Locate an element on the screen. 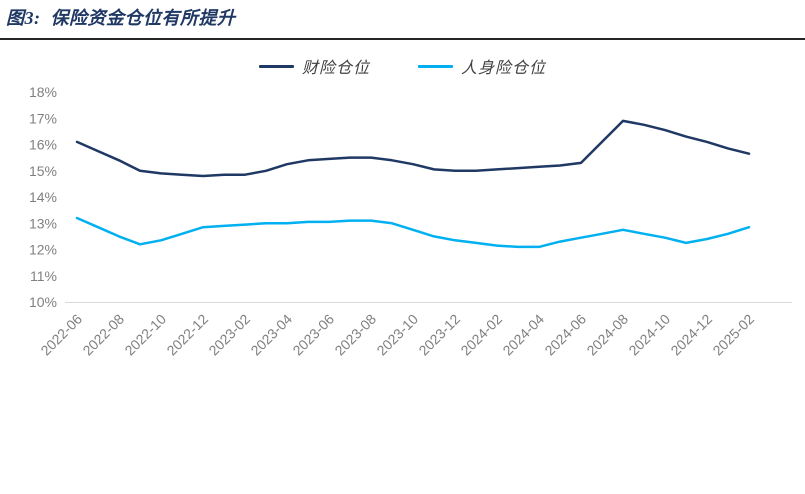 The width and height of the screenshot is (805, 494). y-axis-tick-label: 16% is located at coordinates (43, 145).